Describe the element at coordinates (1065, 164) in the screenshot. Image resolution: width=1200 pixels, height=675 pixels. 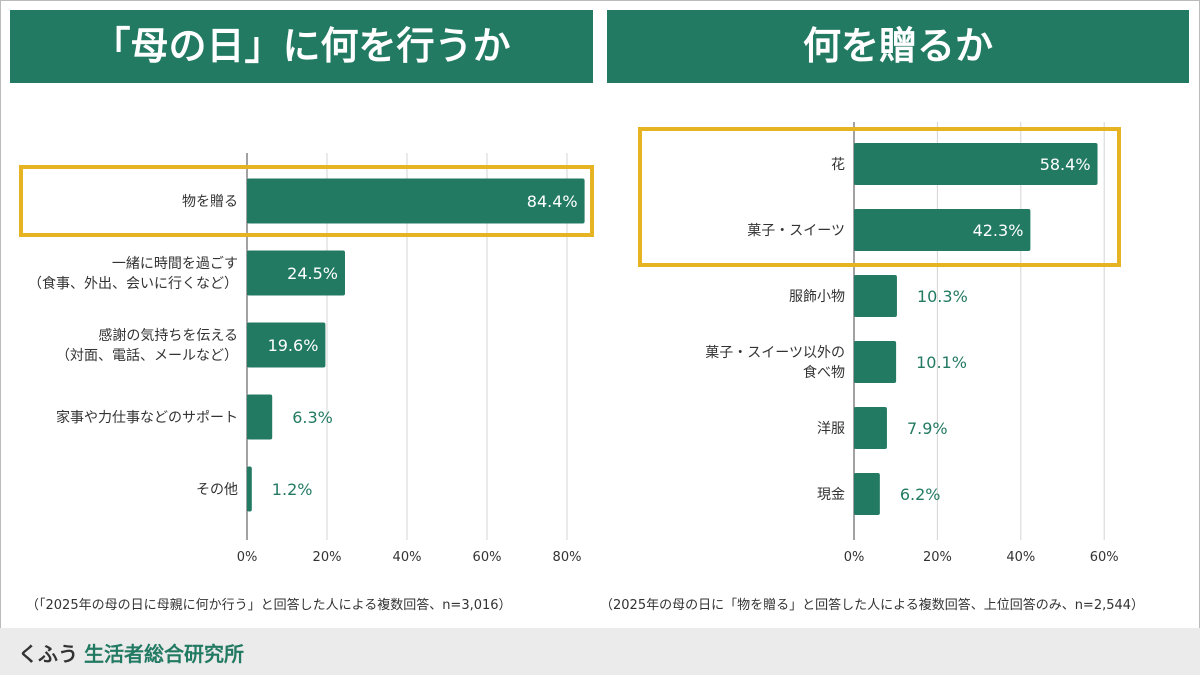
I see `bar-value-label: 58.4%` at that location.